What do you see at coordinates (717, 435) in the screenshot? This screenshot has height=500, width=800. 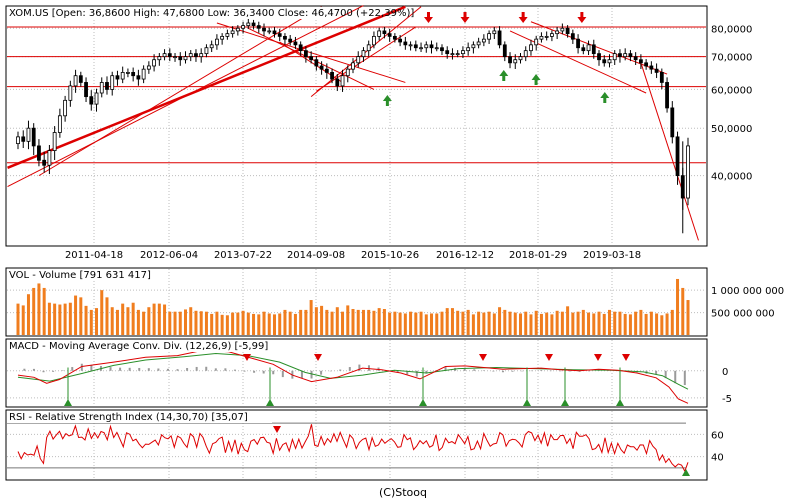 I see `rsi-tick-label: 60` at bounding box center [717, 435].